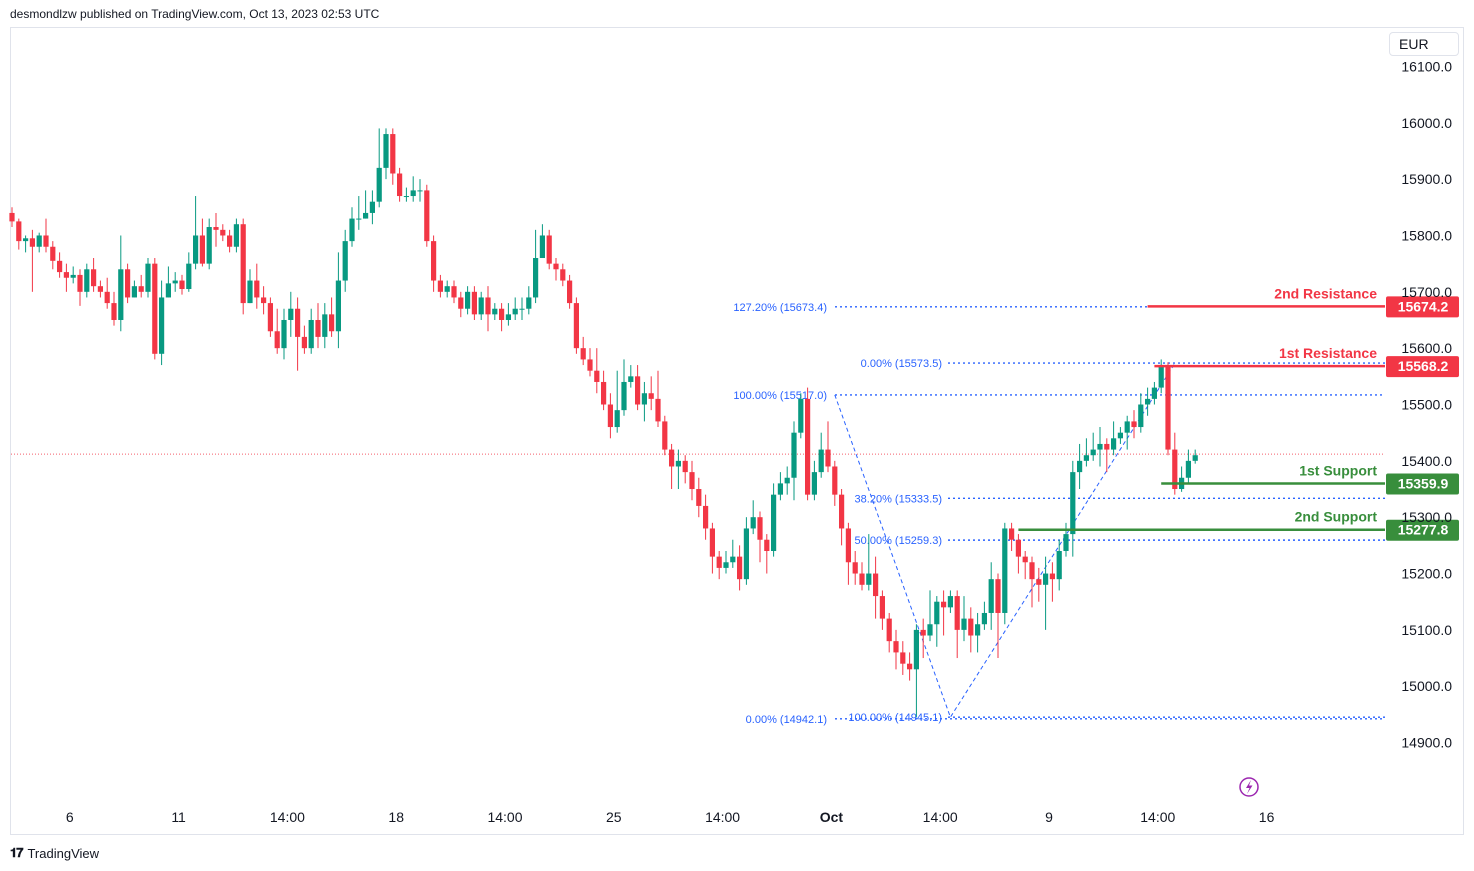 The height and width of the screenshot is (871, 1474). I want to click on fib-level-label: 38.20% (15333.5), so click(898, 499).